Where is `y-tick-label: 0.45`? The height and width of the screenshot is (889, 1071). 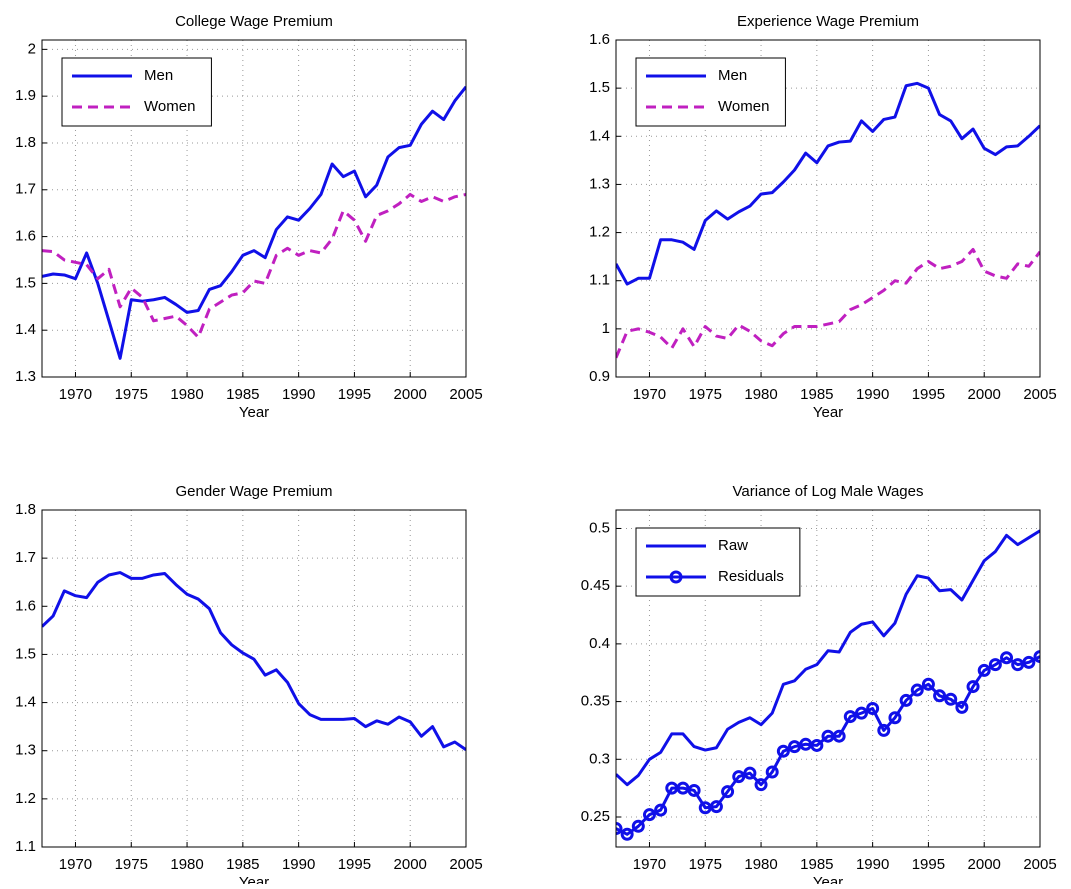
y-tick-label: 0.45 is located at coordinates (595, 585).